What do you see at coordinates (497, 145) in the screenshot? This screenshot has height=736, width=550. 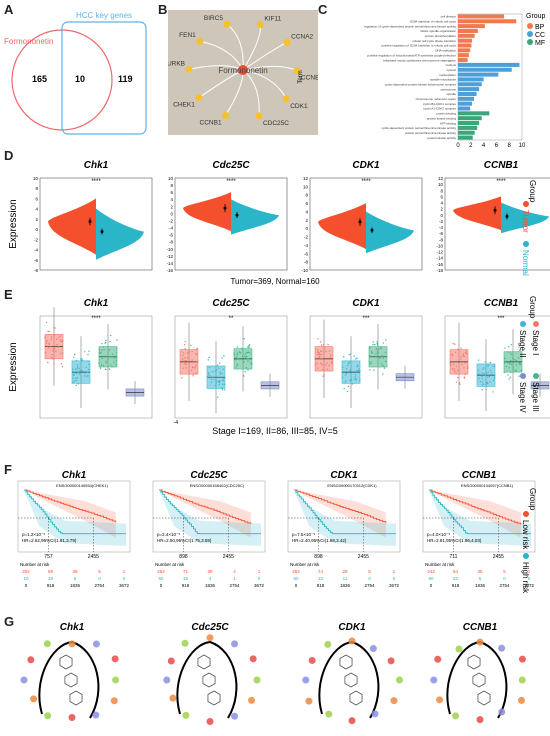 I see `go-x-tick: 6` at bounding box center [497, 145].